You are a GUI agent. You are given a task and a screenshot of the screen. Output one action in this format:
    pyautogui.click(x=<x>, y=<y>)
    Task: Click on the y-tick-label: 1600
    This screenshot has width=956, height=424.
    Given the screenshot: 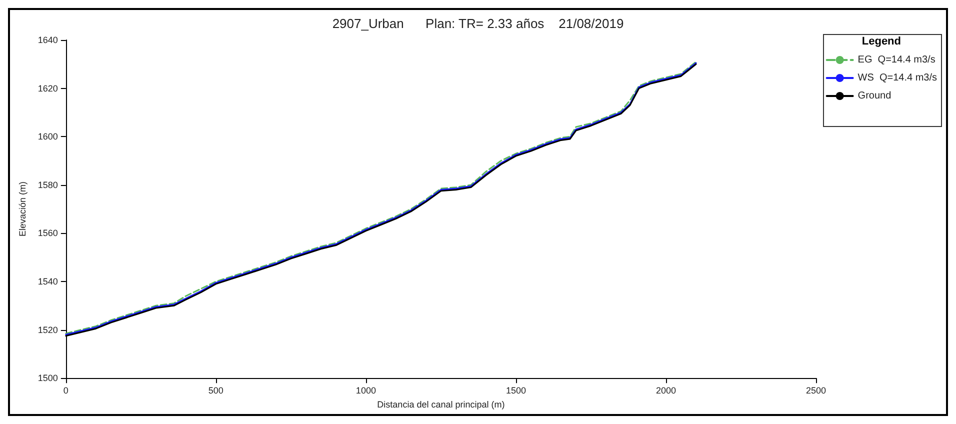 What is the action you would take?
    pyautogui.click(x=48, y=137)
    